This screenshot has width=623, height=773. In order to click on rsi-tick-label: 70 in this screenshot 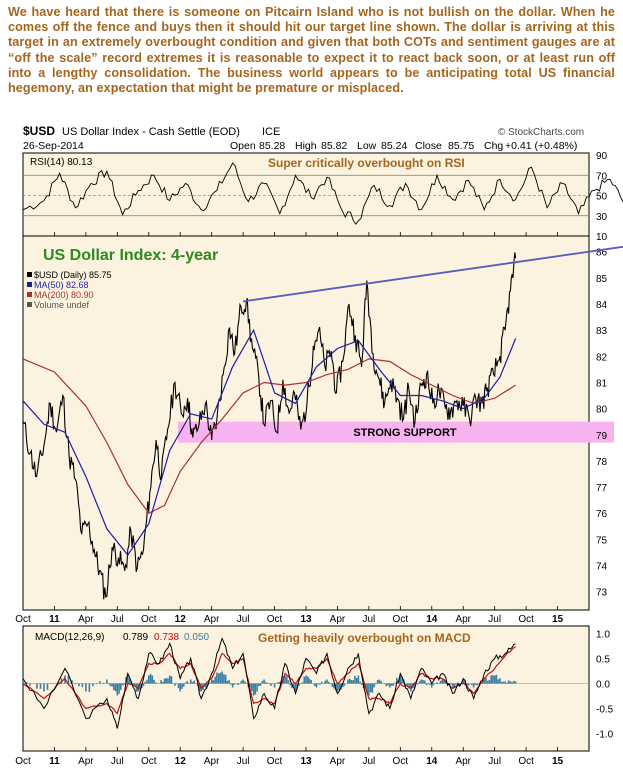, I will do `click(602, 176)`.